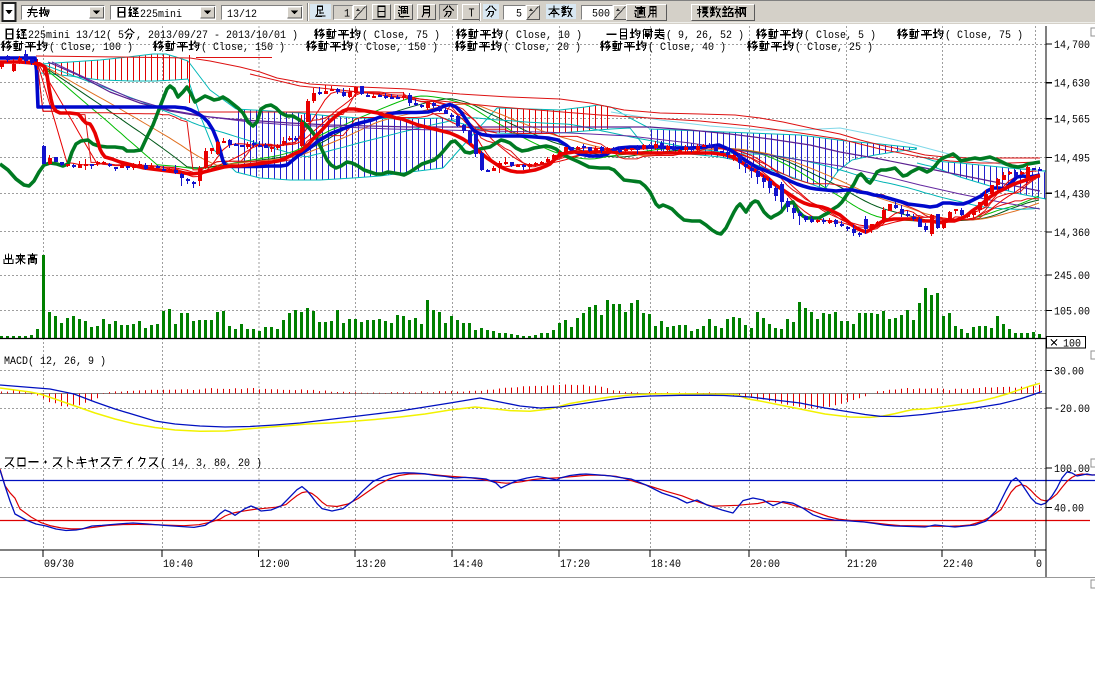 The image size is (1095, 690). Describe the element at coordinates (601, 15) in the screenshot. I see `svg-text: 500` at that location.